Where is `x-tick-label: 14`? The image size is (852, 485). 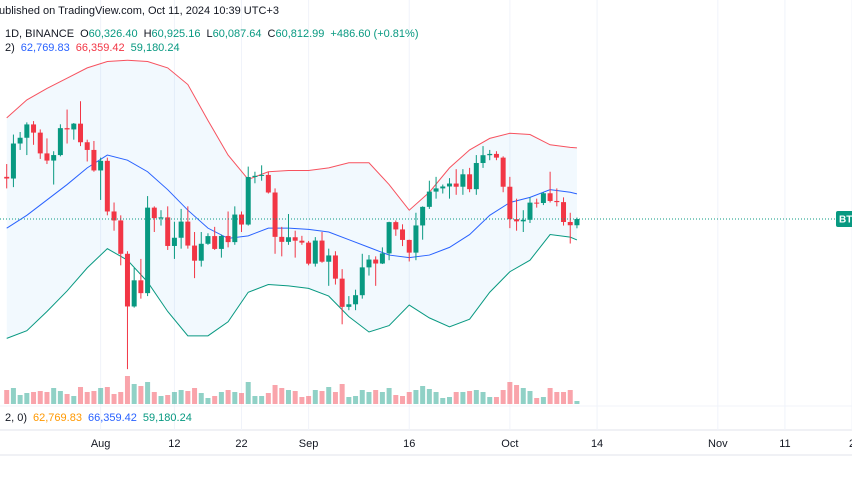
x-tick-label: 14 is located at coordinates (597, 444).